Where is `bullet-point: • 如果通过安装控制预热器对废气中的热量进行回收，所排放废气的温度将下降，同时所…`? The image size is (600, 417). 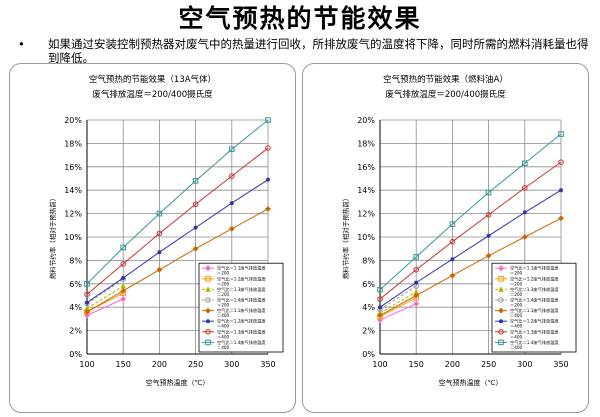 bullet-point: • 如果通过安装控制预热器对废气中的热量进行回收，所排放废气的温度将下降，同时所… is located at coordinates (305, 51).